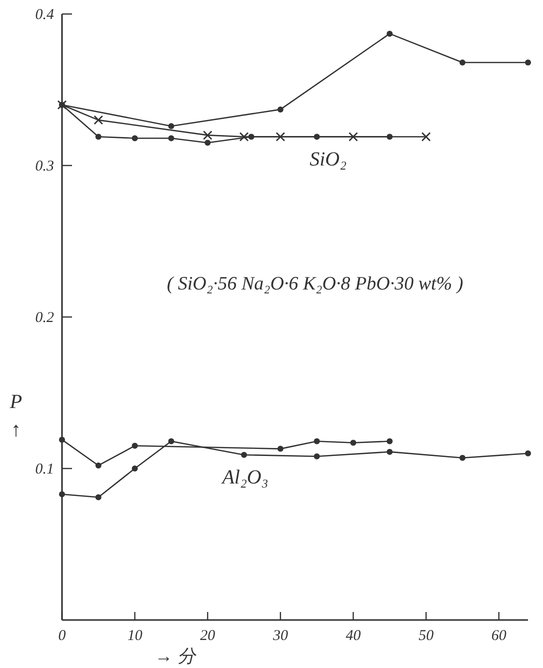 The width and height of the screenshot is (543, 668). Describe the element at coordinates (354, 636) in the screenshot. I see `x-tick-label: 40` at that location.